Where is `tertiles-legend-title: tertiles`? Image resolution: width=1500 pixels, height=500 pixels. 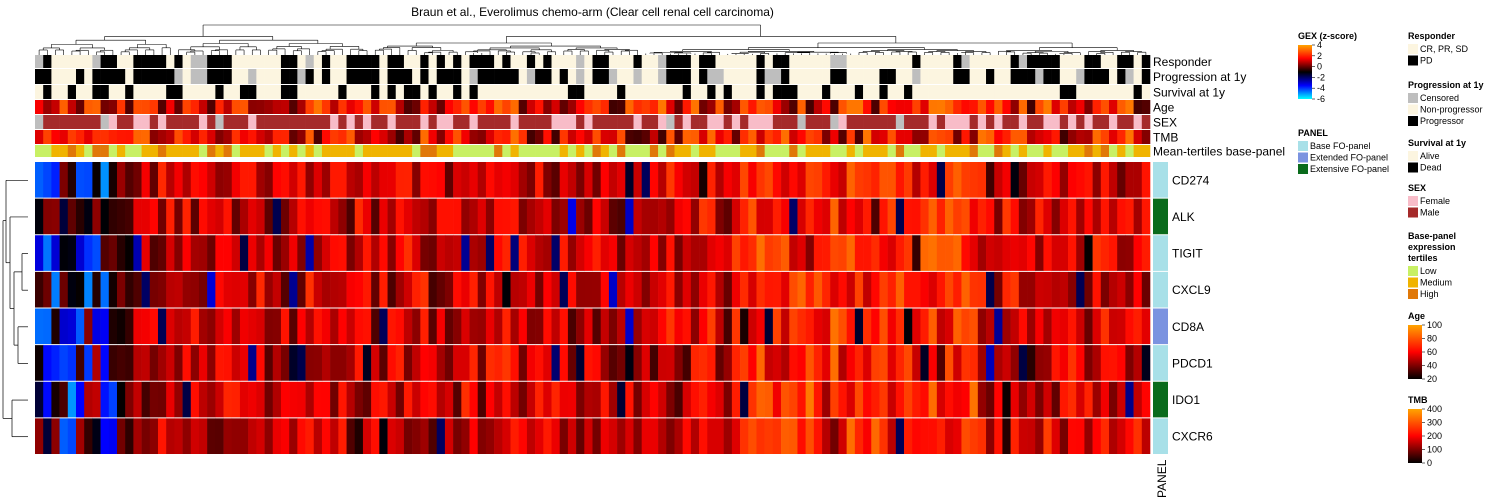
tertiles-legend-title: tertiles is located at coordinates (1423, 258).